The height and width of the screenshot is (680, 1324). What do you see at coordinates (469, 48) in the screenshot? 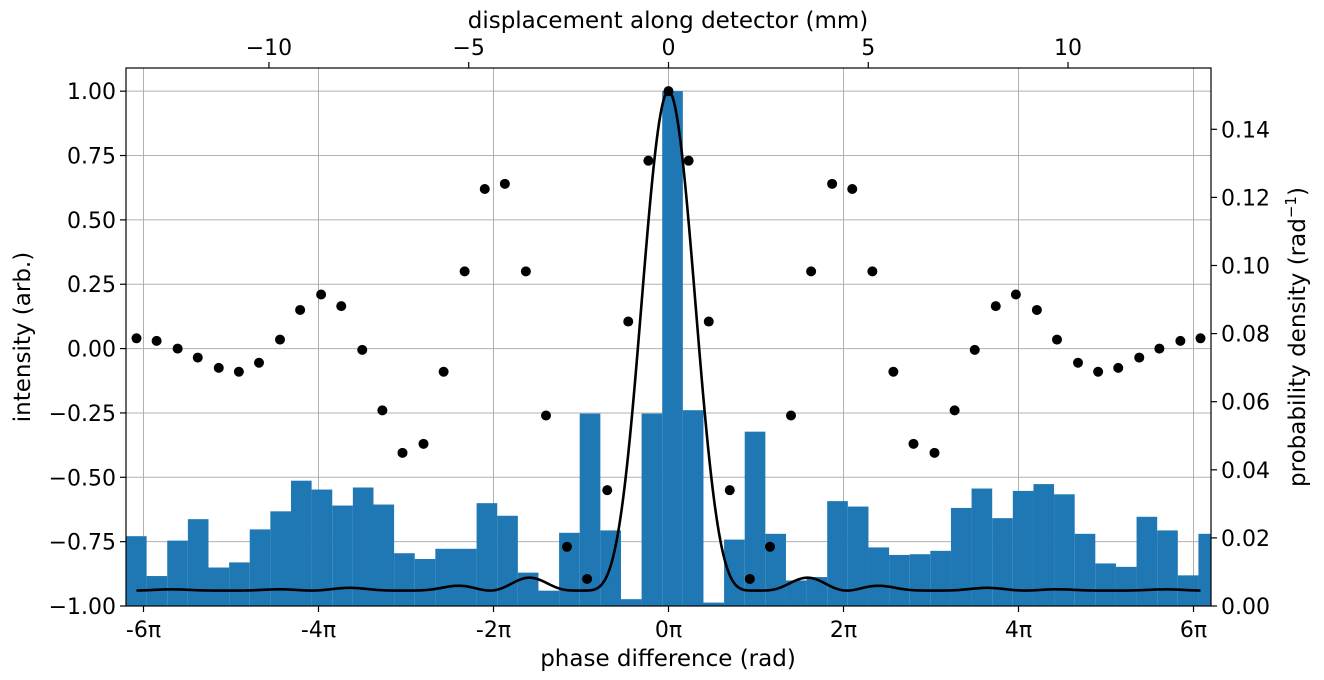
I see `x-tick-label-top: −5` at bounding box center [469, 48].